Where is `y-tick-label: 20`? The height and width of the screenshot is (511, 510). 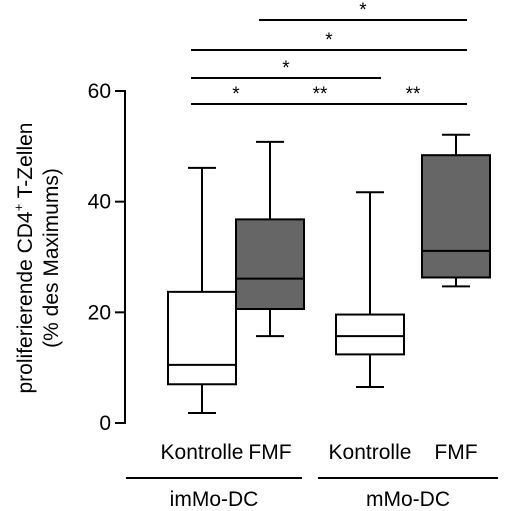 y-tick-label: 20 is located at coordinates (99, 312).